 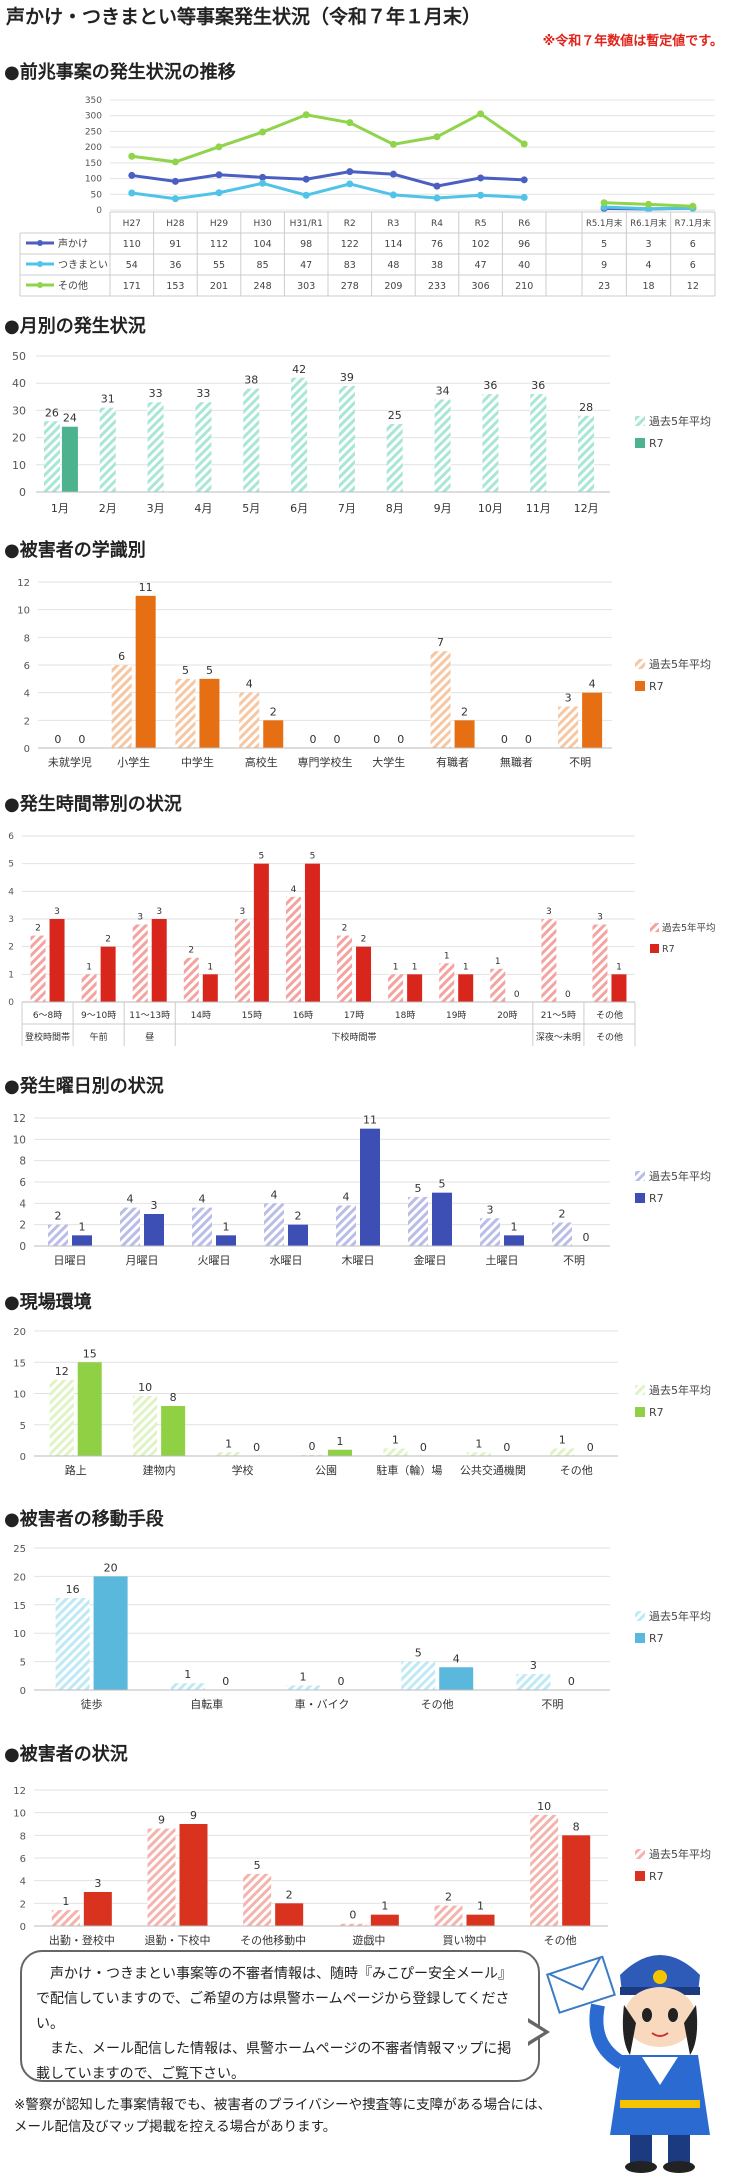 I want to click on data-label-avg: 42, so click(x=299, y=369).